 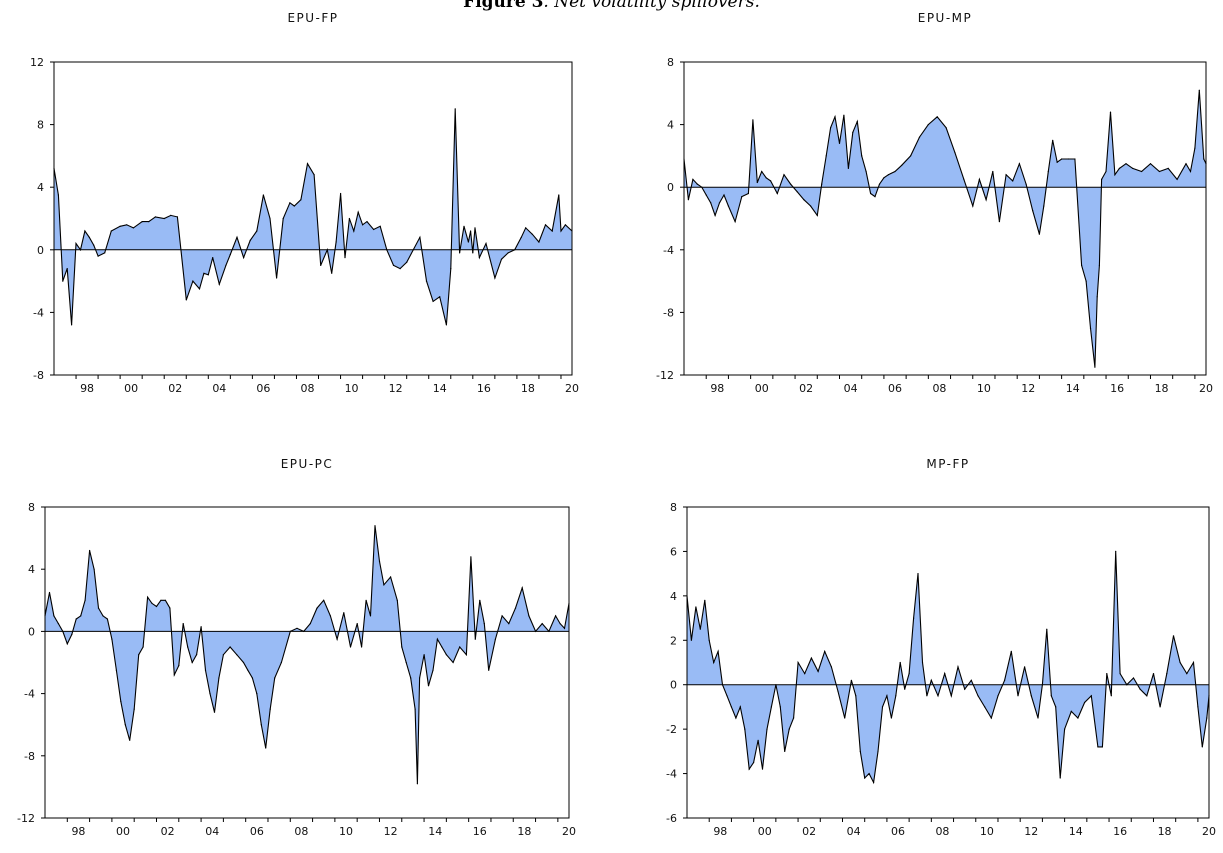 I want to click on panel-title: EPU-FP, so click(x=312, y=18).